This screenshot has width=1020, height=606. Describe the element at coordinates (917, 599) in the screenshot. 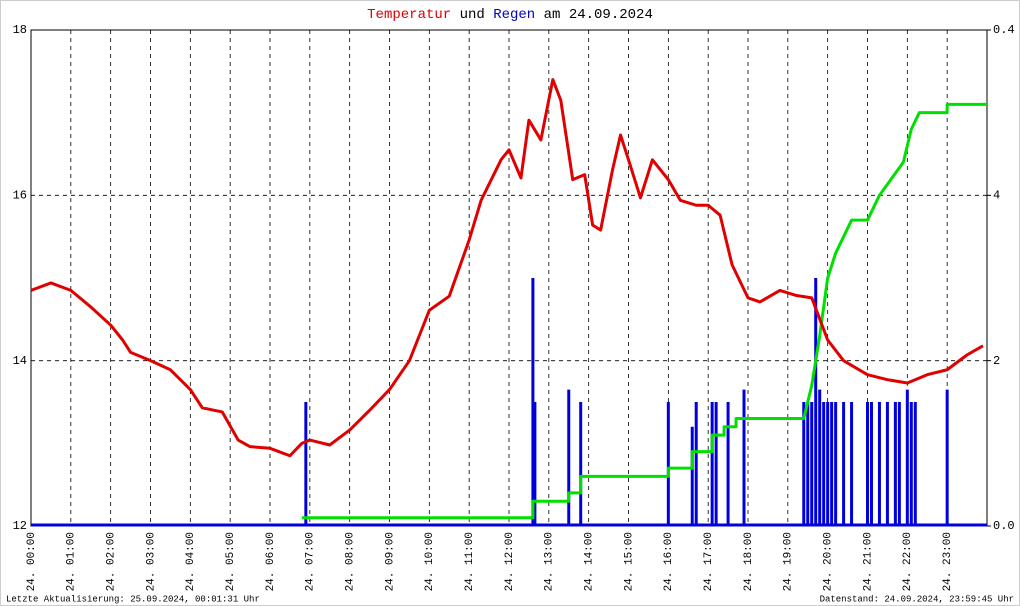

I see `footer-right: Datenstand: 24.09.2024, 23:59:45 Uhr` at that location.